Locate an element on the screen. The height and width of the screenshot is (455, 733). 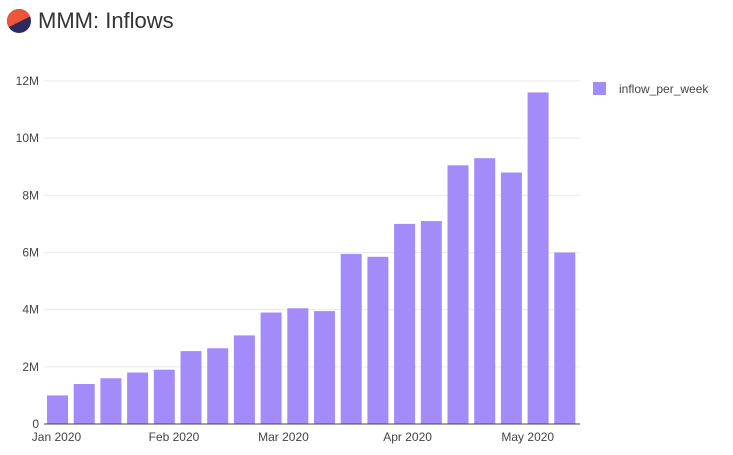
chart-header: MMM: Inflows is located at coordinates (90, 21).